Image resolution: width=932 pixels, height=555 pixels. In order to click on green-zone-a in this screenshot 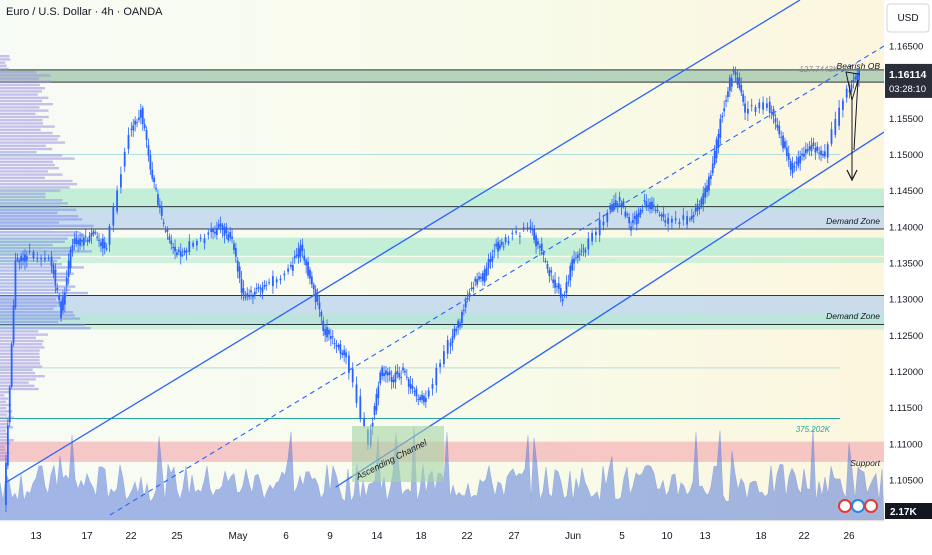, I will do `click(442, 198)`.